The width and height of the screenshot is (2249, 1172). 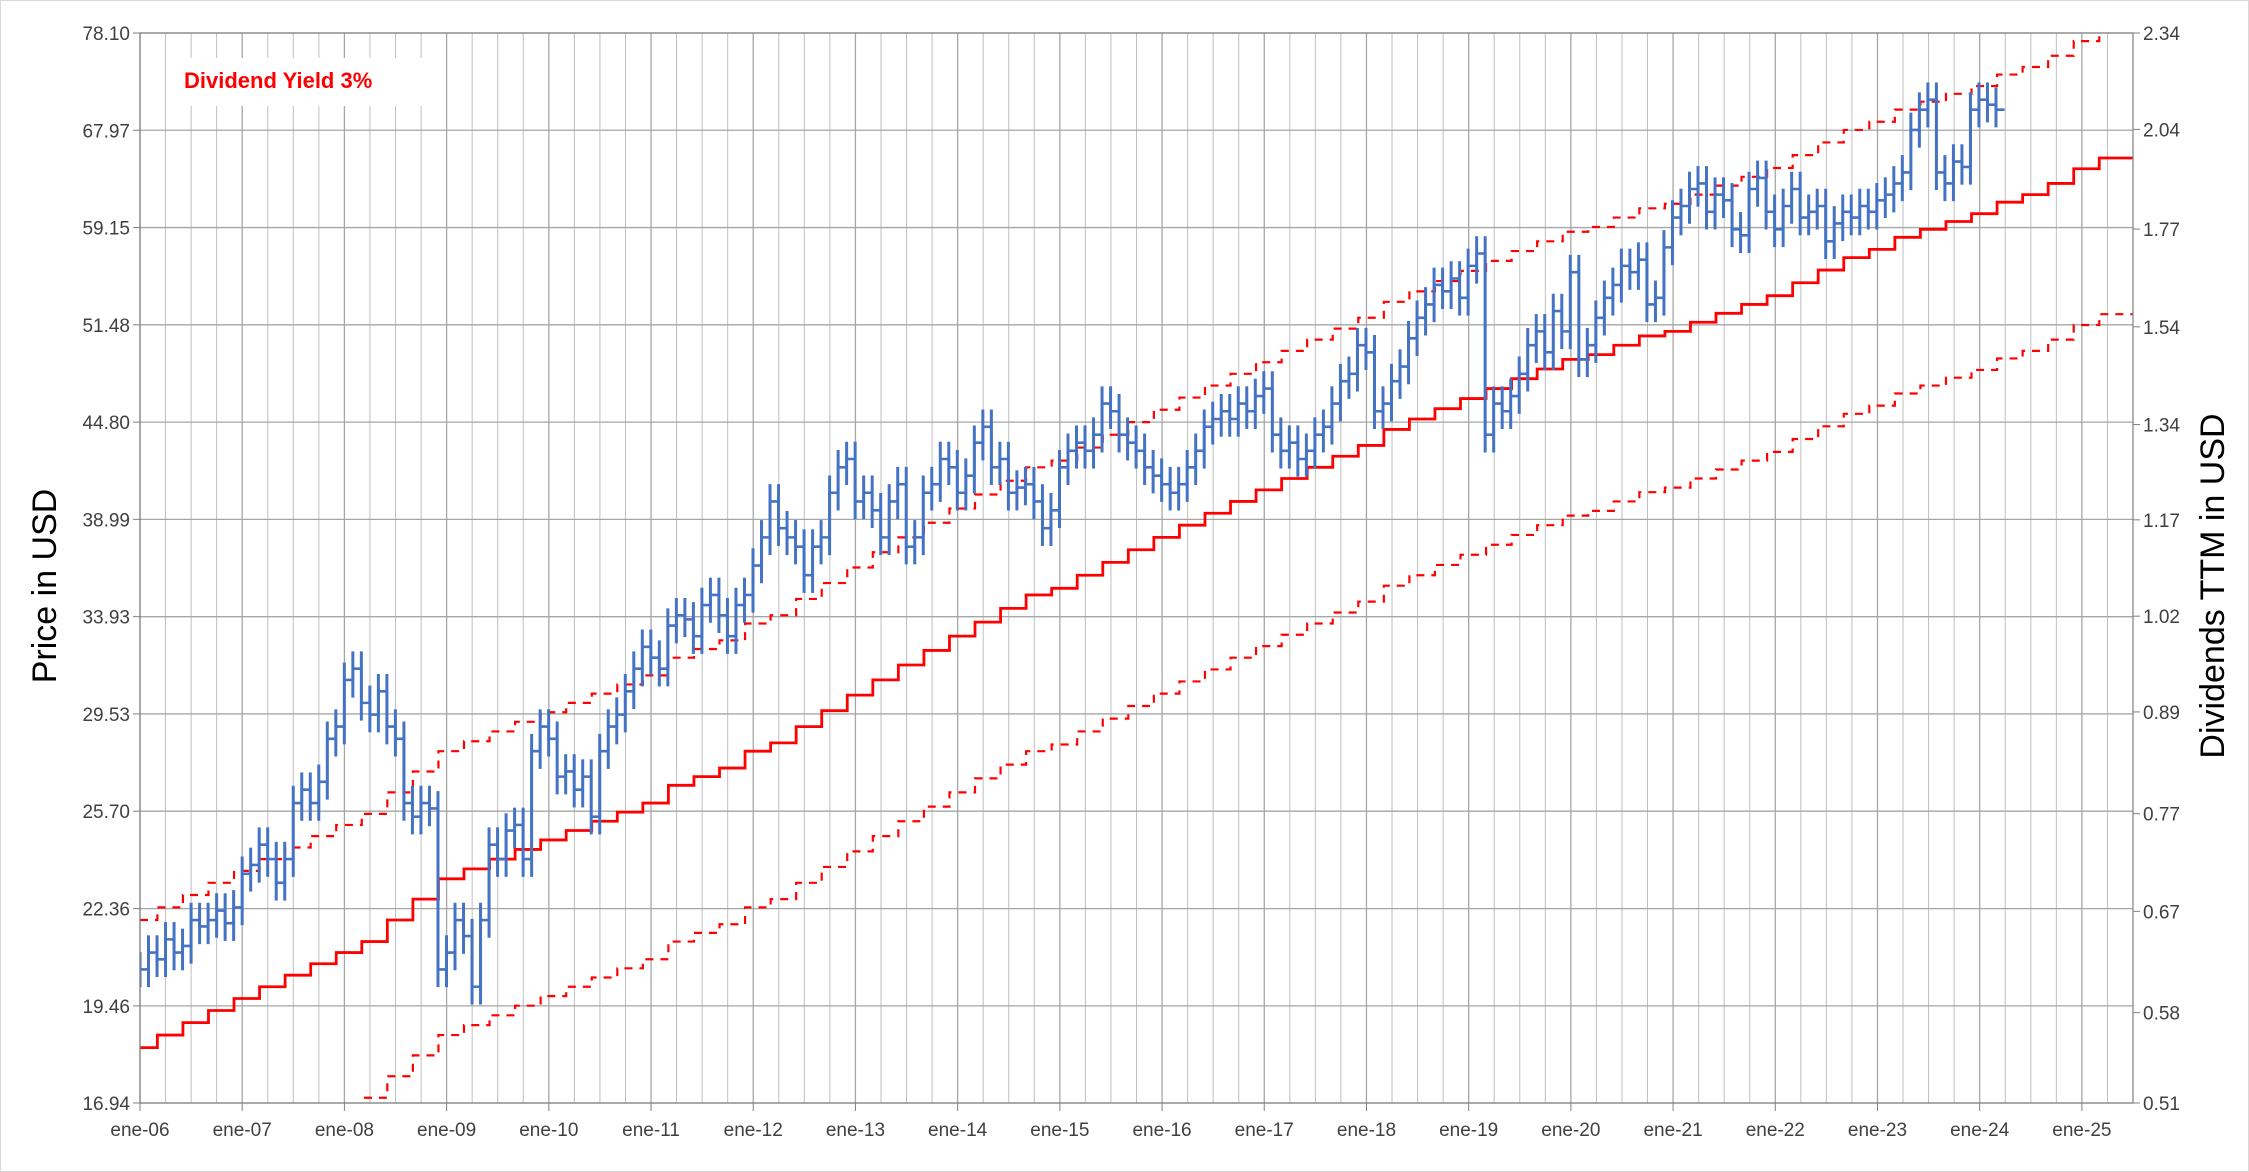 What do you see at coordinates (2161, 521) in the screenshot?
I see `y-right-tick-label: 1.17` at bounding box center [2161, 521].